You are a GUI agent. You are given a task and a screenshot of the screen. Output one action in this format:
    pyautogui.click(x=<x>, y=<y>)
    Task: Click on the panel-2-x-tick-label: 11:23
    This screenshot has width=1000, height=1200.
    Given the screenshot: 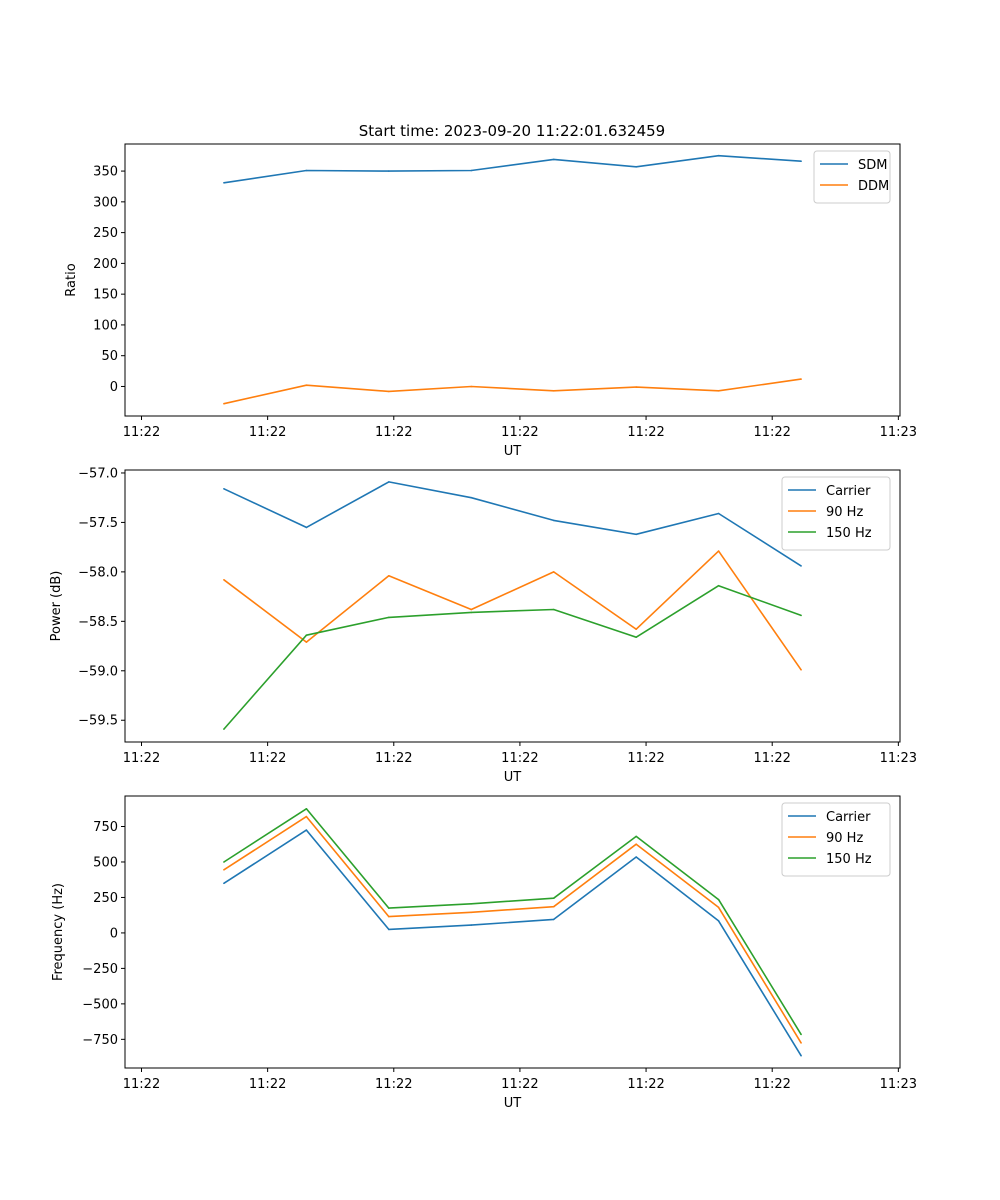 What is the action you would take?
    pyautogui.click(x=898, y=758)
    